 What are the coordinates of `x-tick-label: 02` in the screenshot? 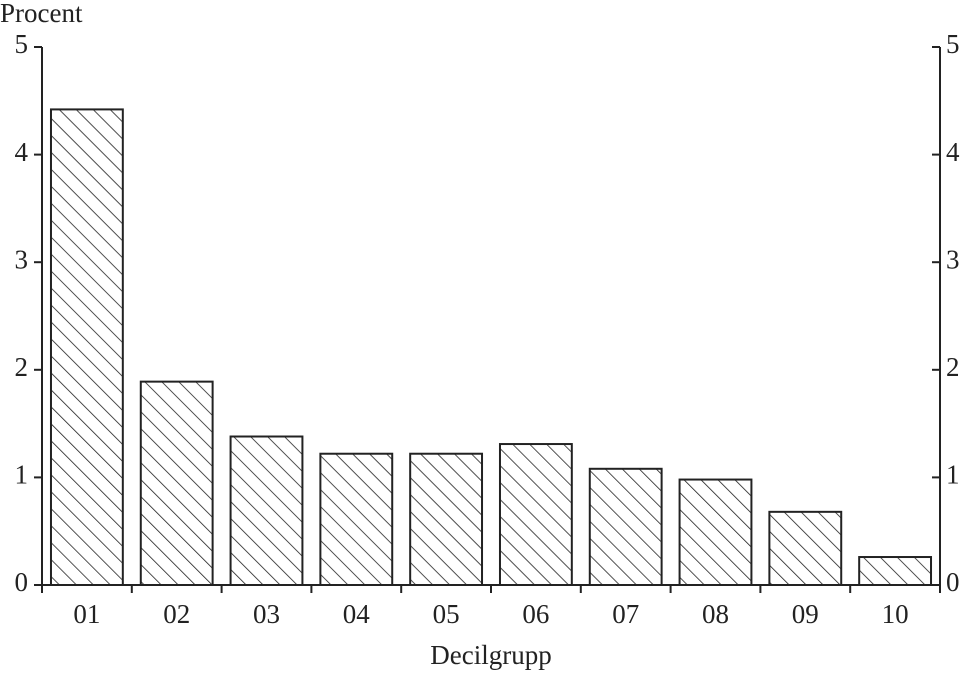 It's located at (176, 614).